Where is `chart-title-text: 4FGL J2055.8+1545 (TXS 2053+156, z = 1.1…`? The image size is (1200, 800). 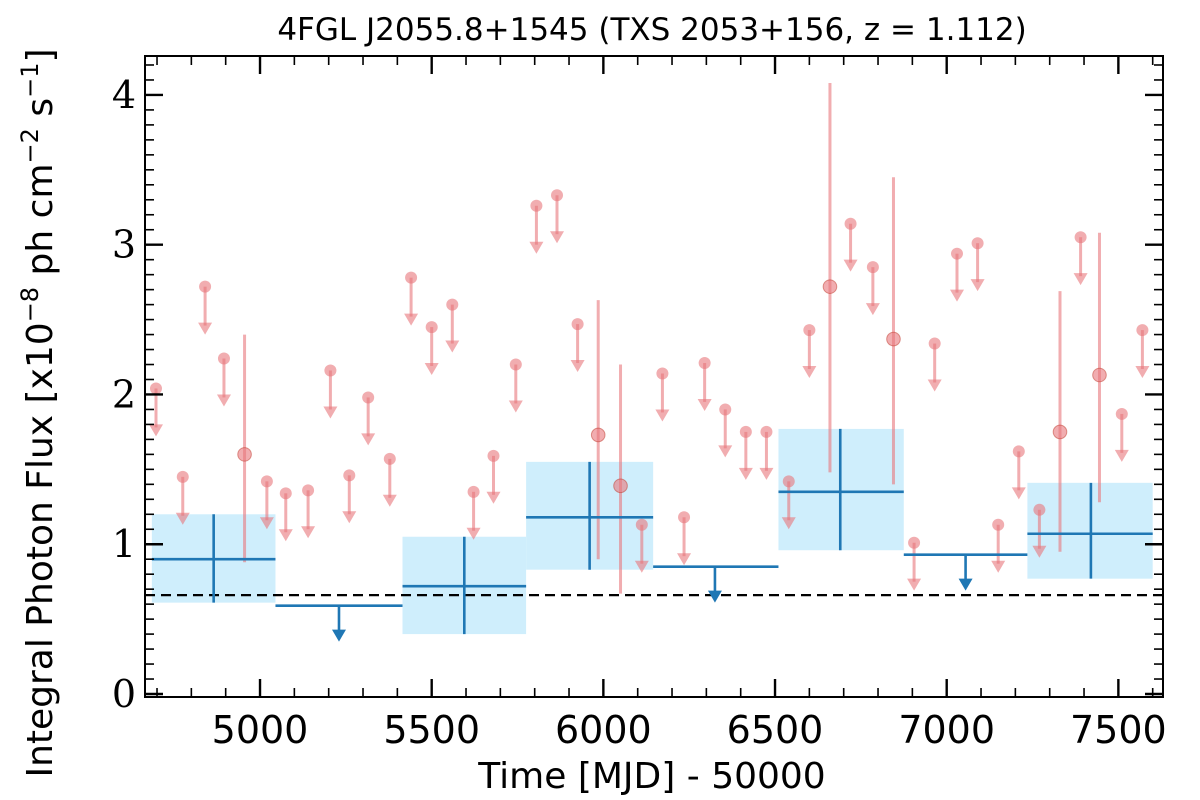 chart-title-text: 4FGL J2055.8+1545 (TXS 2053+156, z = 1.1… is located at coordinates (651, 30).